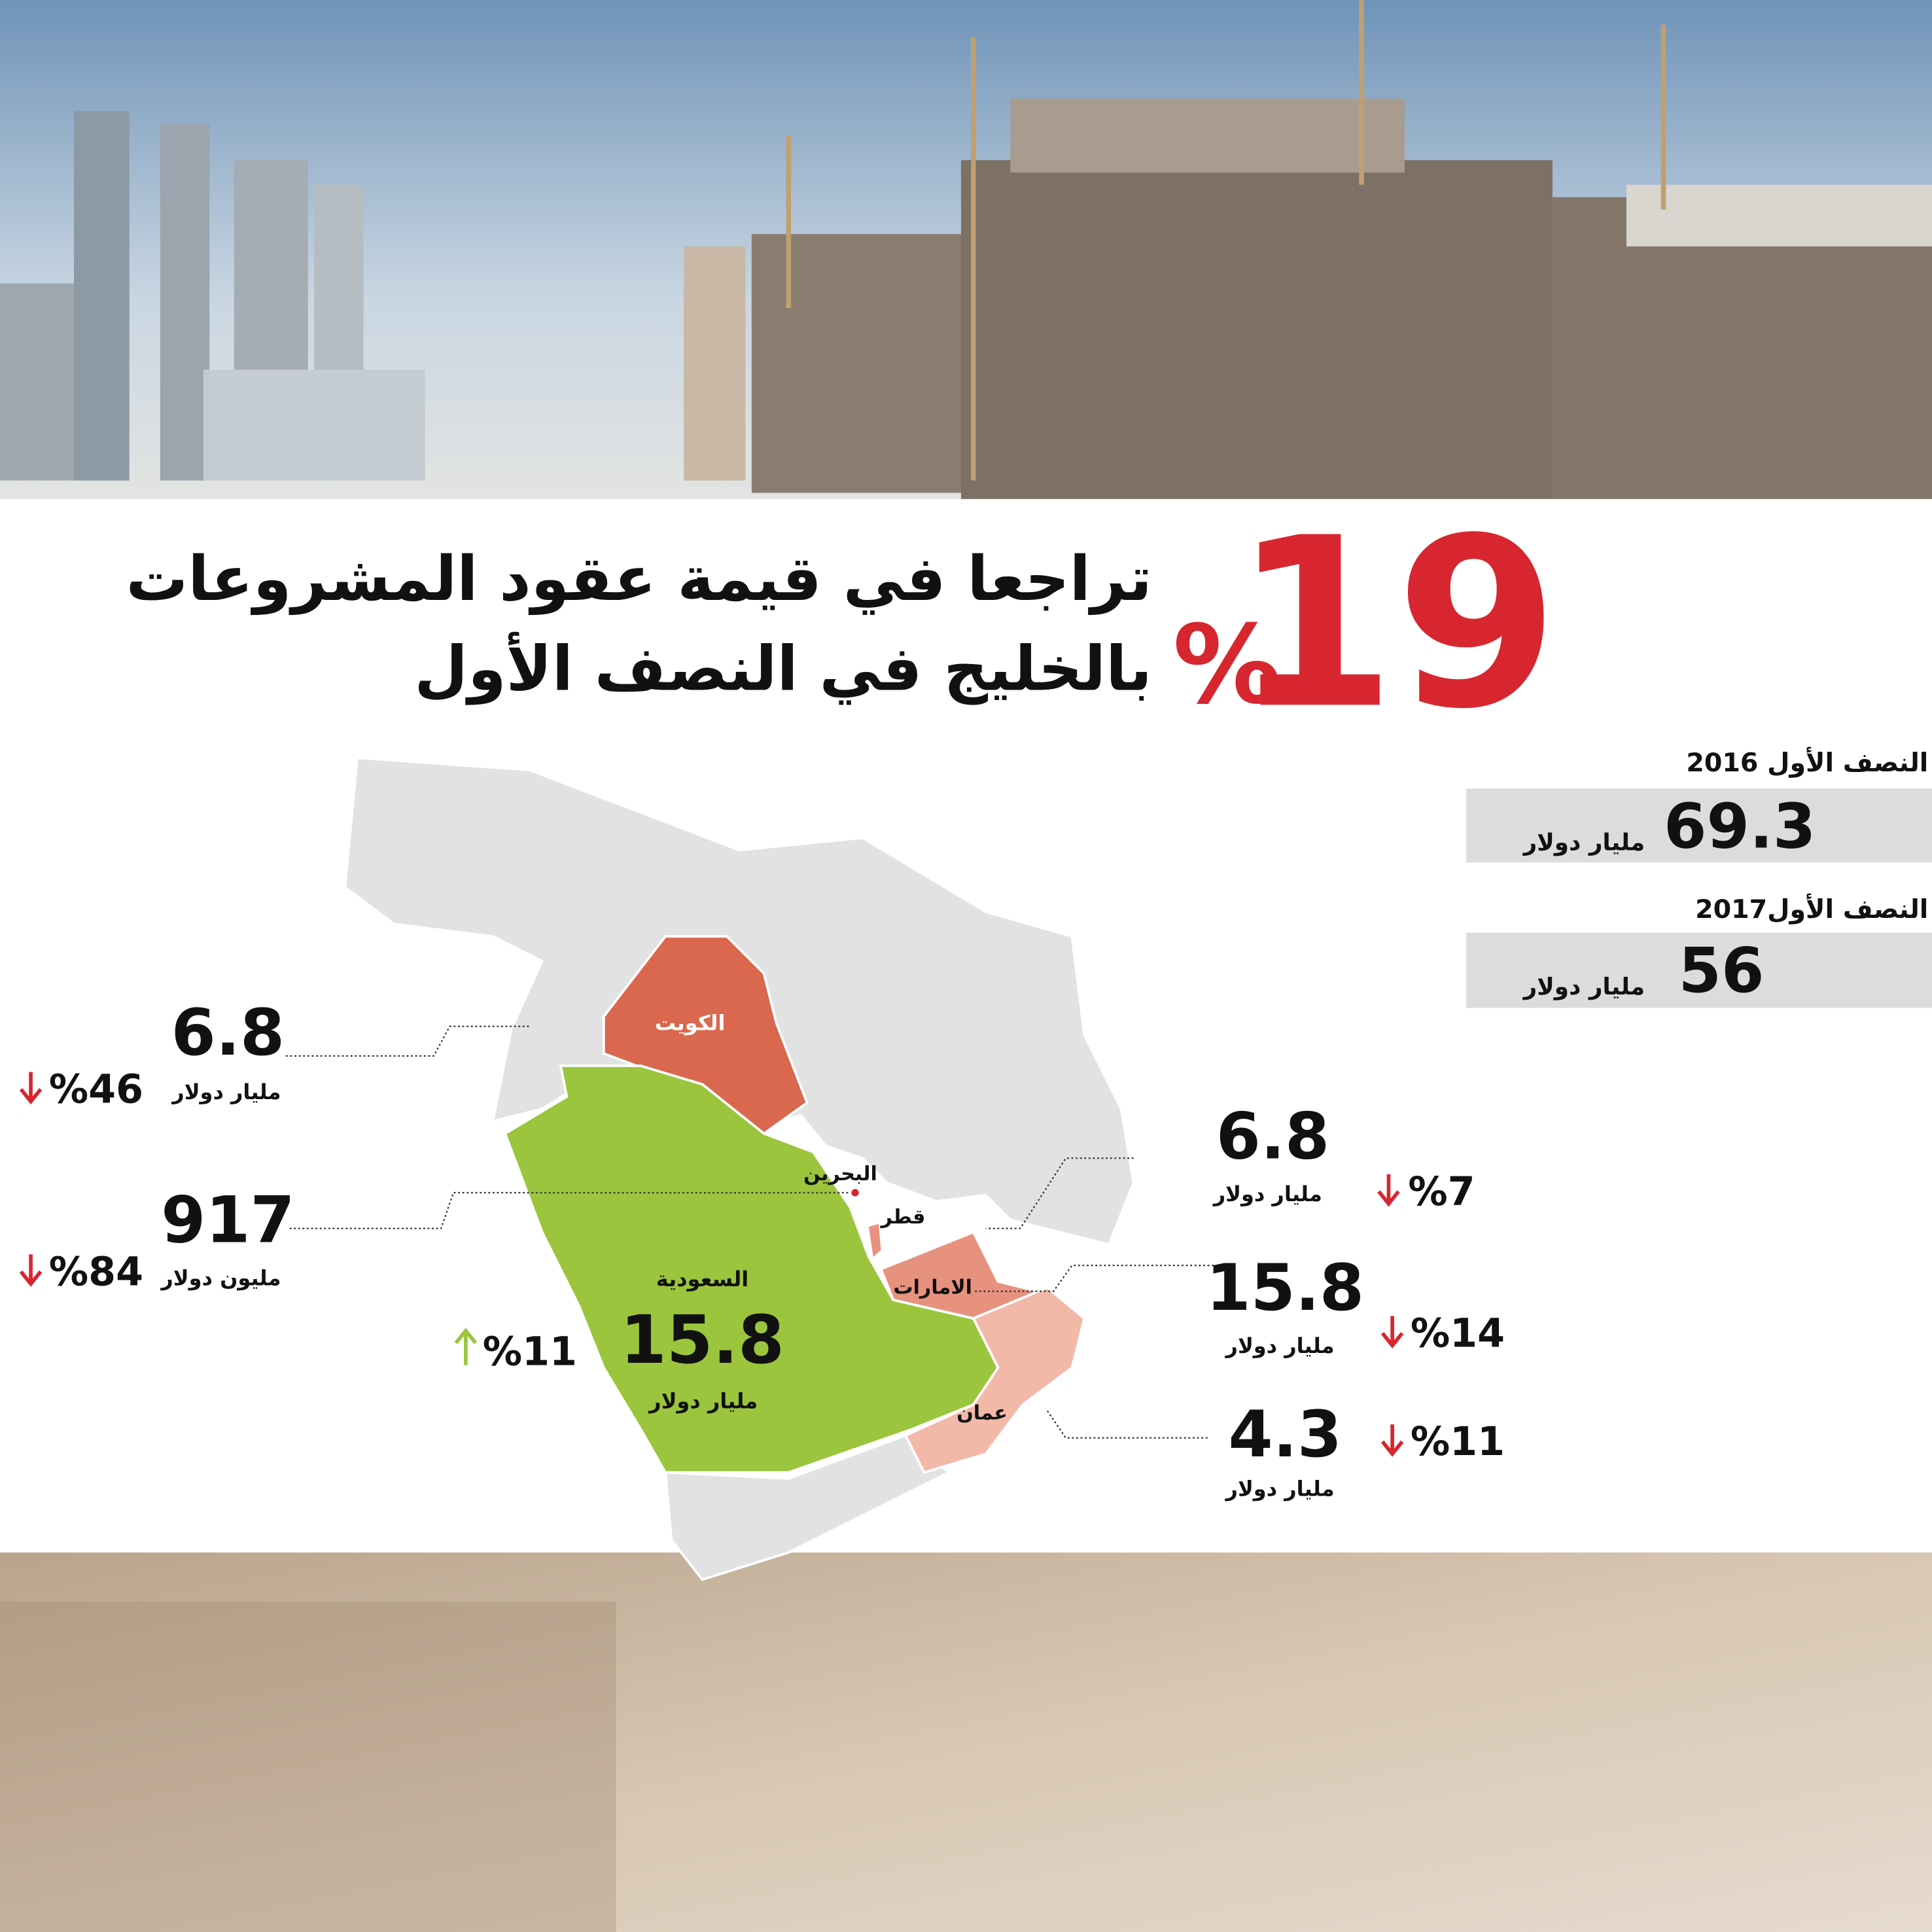 The image size is (1932, 1932). What do you see at coordinates (152, 1054) in the screenshot?
I see `callout: 6.8 مليار دولار %46` at bounding box center [152, 1054].